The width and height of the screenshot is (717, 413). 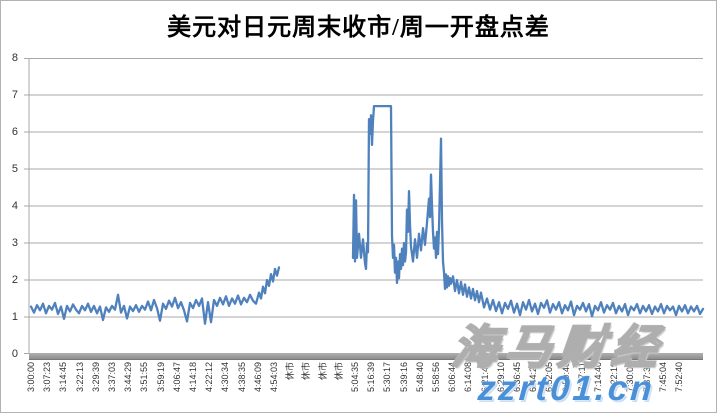 What do you see at coordinates (31, 377) in the screenshot?
I see `x-tick-label: 3:00:00` at bounding box center [31, 377].